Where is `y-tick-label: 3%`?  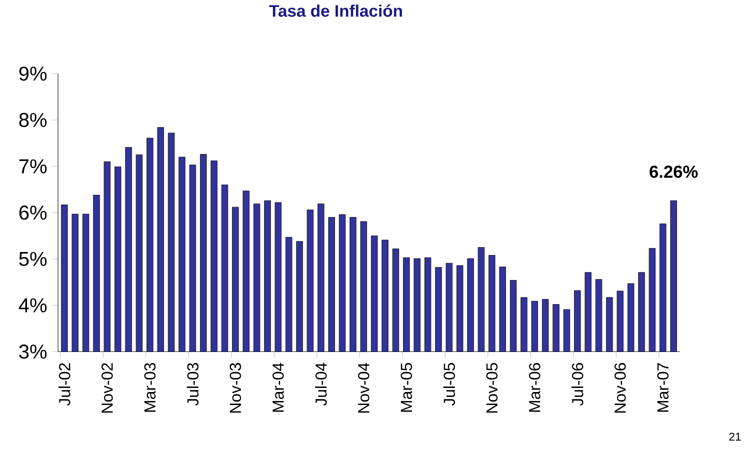 y-tick-label: 3% is located at coordinates (33, 351).